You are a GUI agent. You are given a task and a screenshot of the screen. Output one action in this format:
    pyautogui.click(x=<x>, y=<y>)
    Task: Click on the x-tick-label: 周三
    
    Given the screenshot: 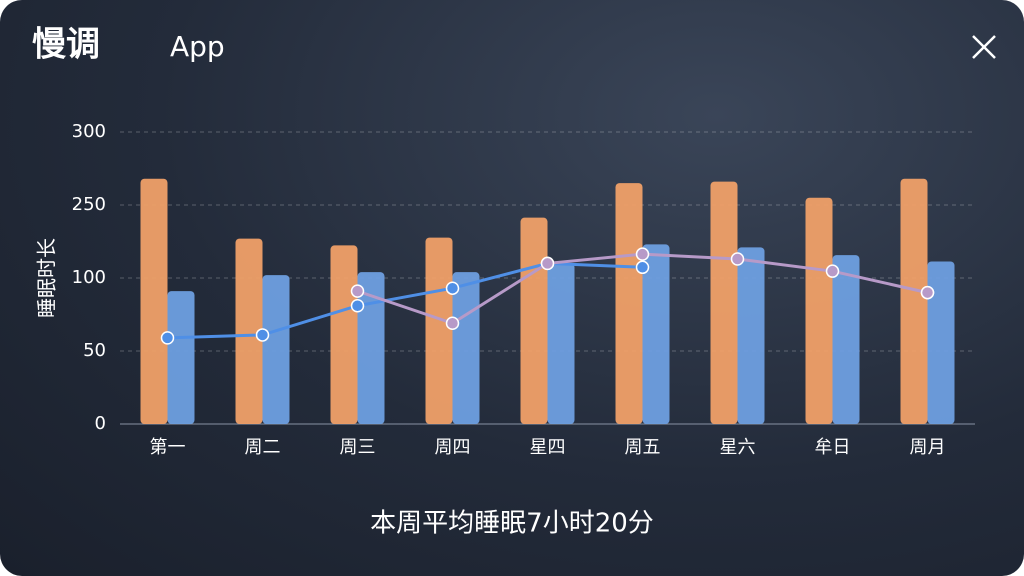 What is the action you would take?
    pyautogui.click(x=358, y=447)
    